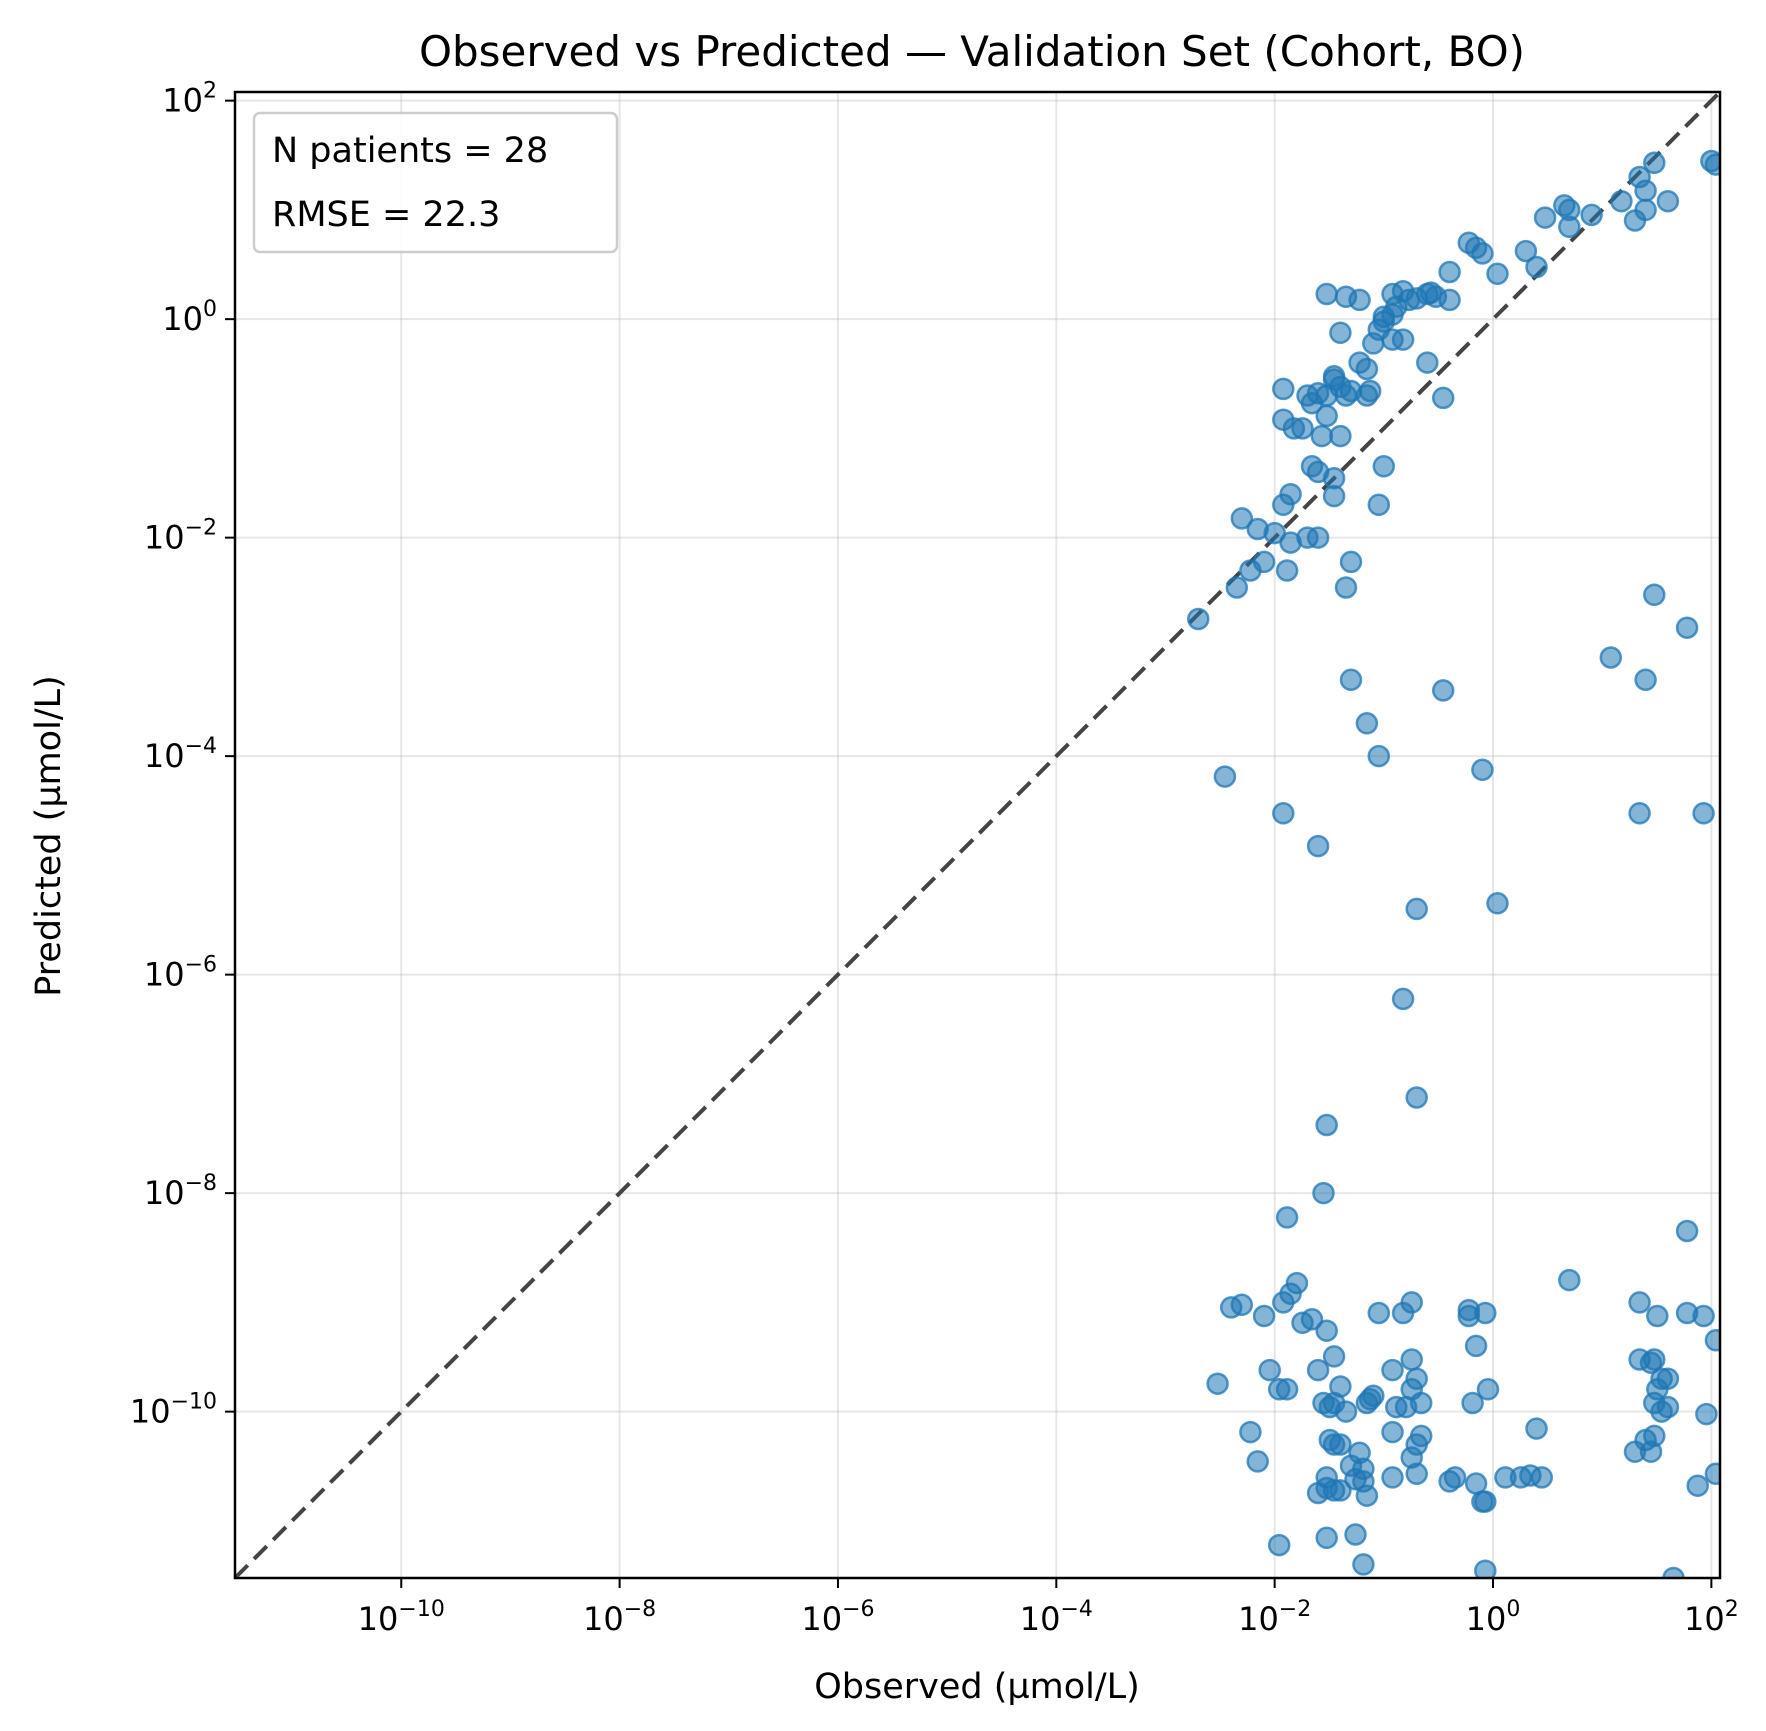 Image resolution: width=1766 pixels, height=1731 pixels. Describe the element at coordinates (189, 99) in the screenshot. I see `y-tick-label: 10²` at that location.